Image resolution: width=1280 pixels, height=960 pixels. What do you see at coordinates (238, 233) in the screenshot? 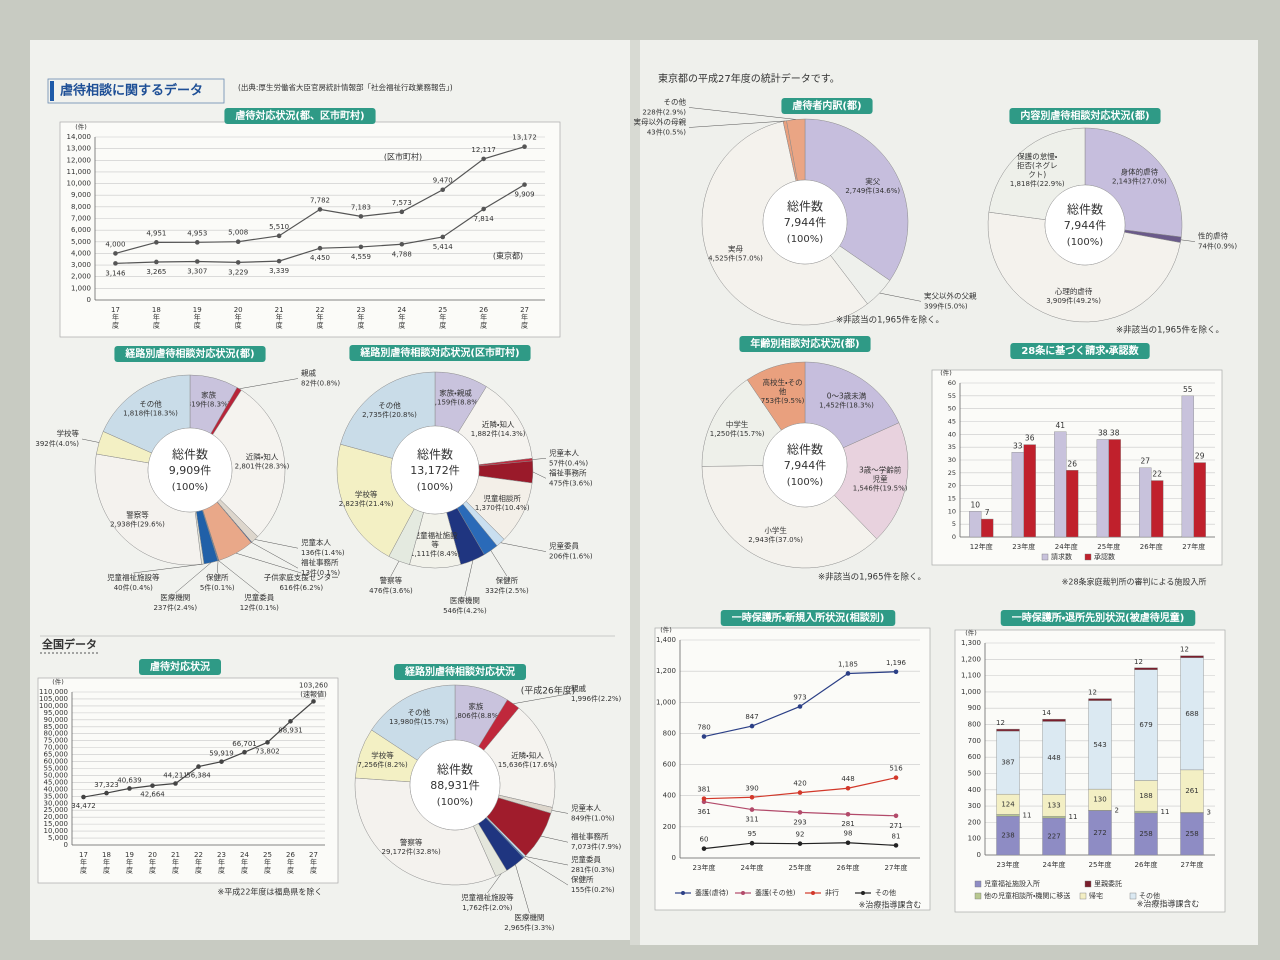
I see `data-label: 5,008` at bounding box center [238, 233].